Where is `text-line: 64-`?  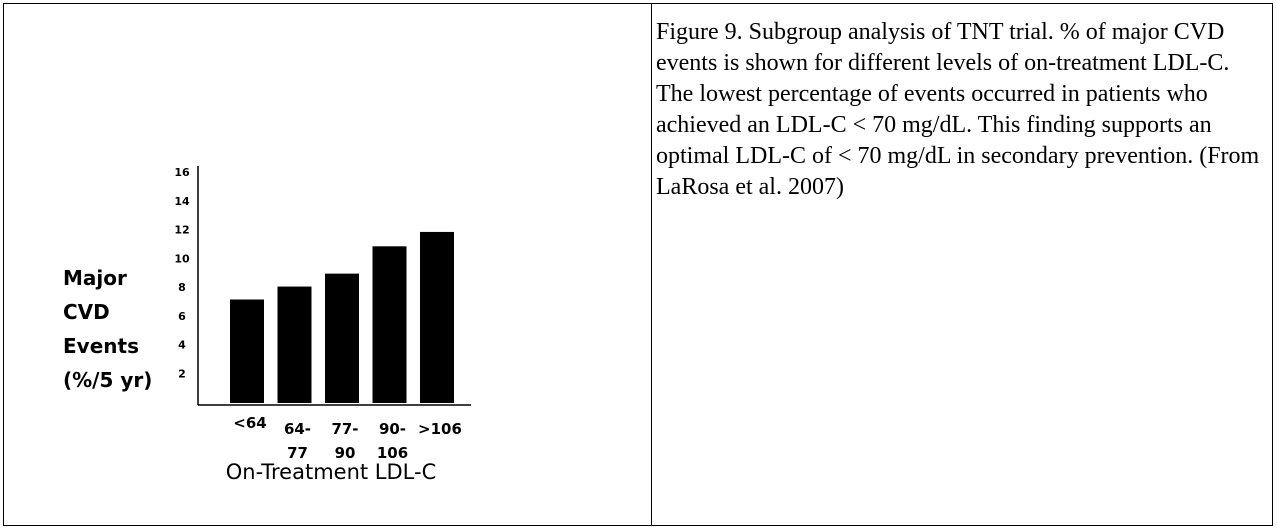 text-line: 64- is located at coordinates (297, 429).